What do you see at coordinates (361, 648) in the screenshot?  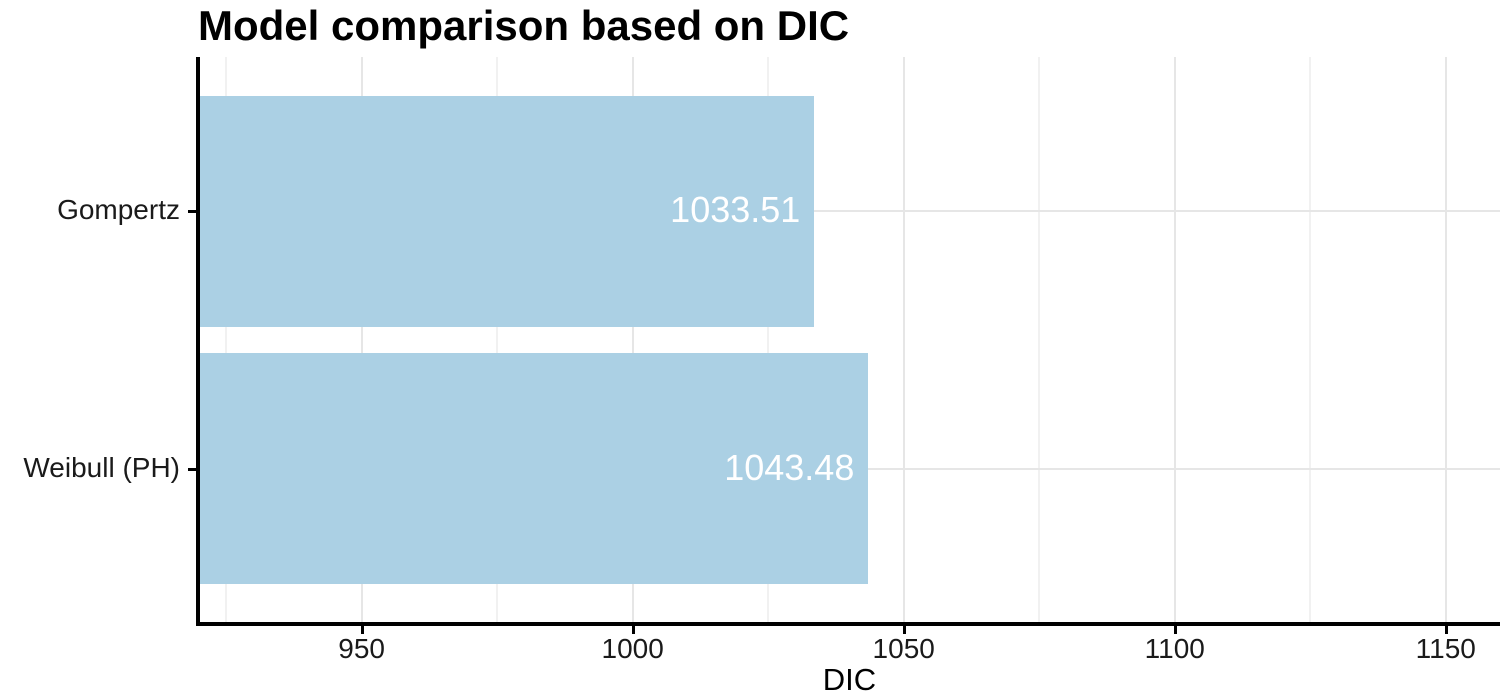 I see `x-tick-label-950: 950` at bounding box center [361, 648].